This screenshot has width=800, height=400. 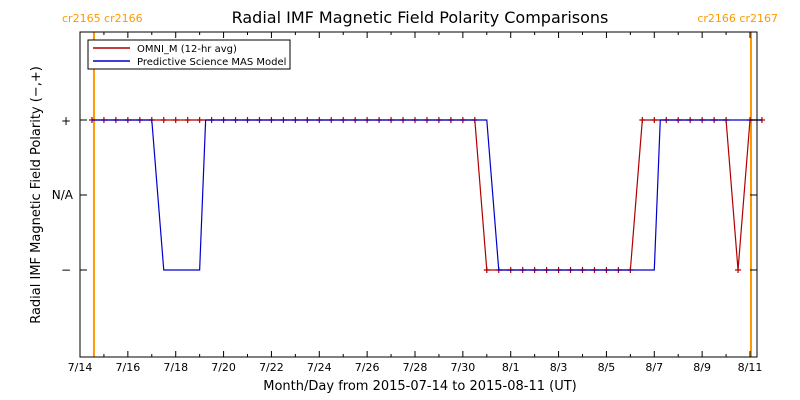 What do you see at coordinates (511, 367) in the screenshot?
I see `x-tick-label-10: 8/1` at bounding box center [511, 367].